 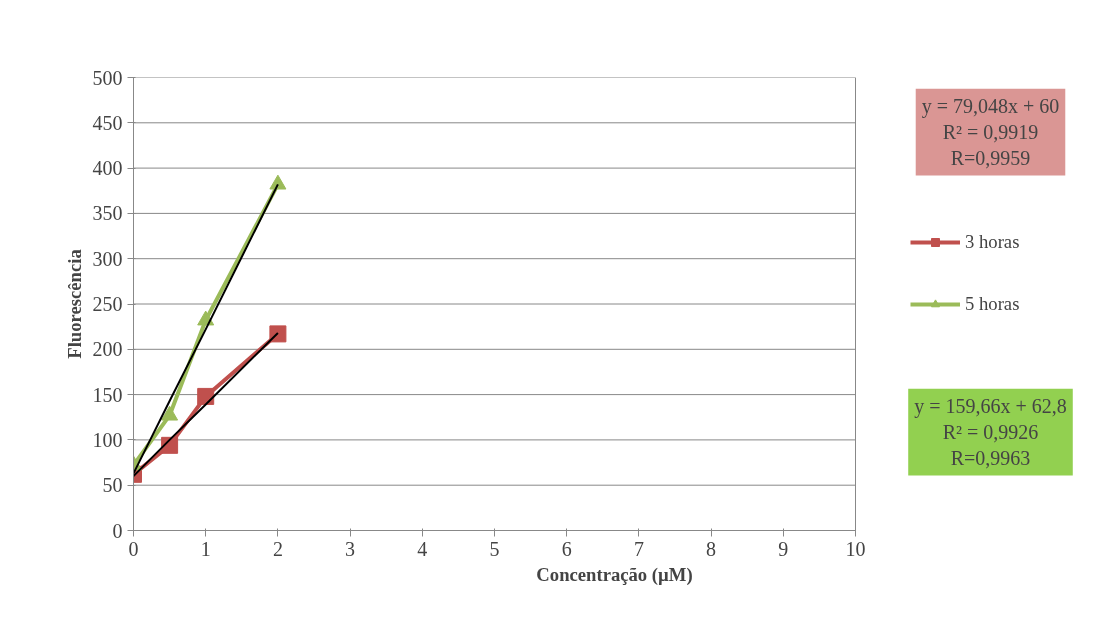 What do you see at coordinates (74, 303) in the screenshot?
I see `y-axis-title: Fluorescência` at bounding box center [74, 303].